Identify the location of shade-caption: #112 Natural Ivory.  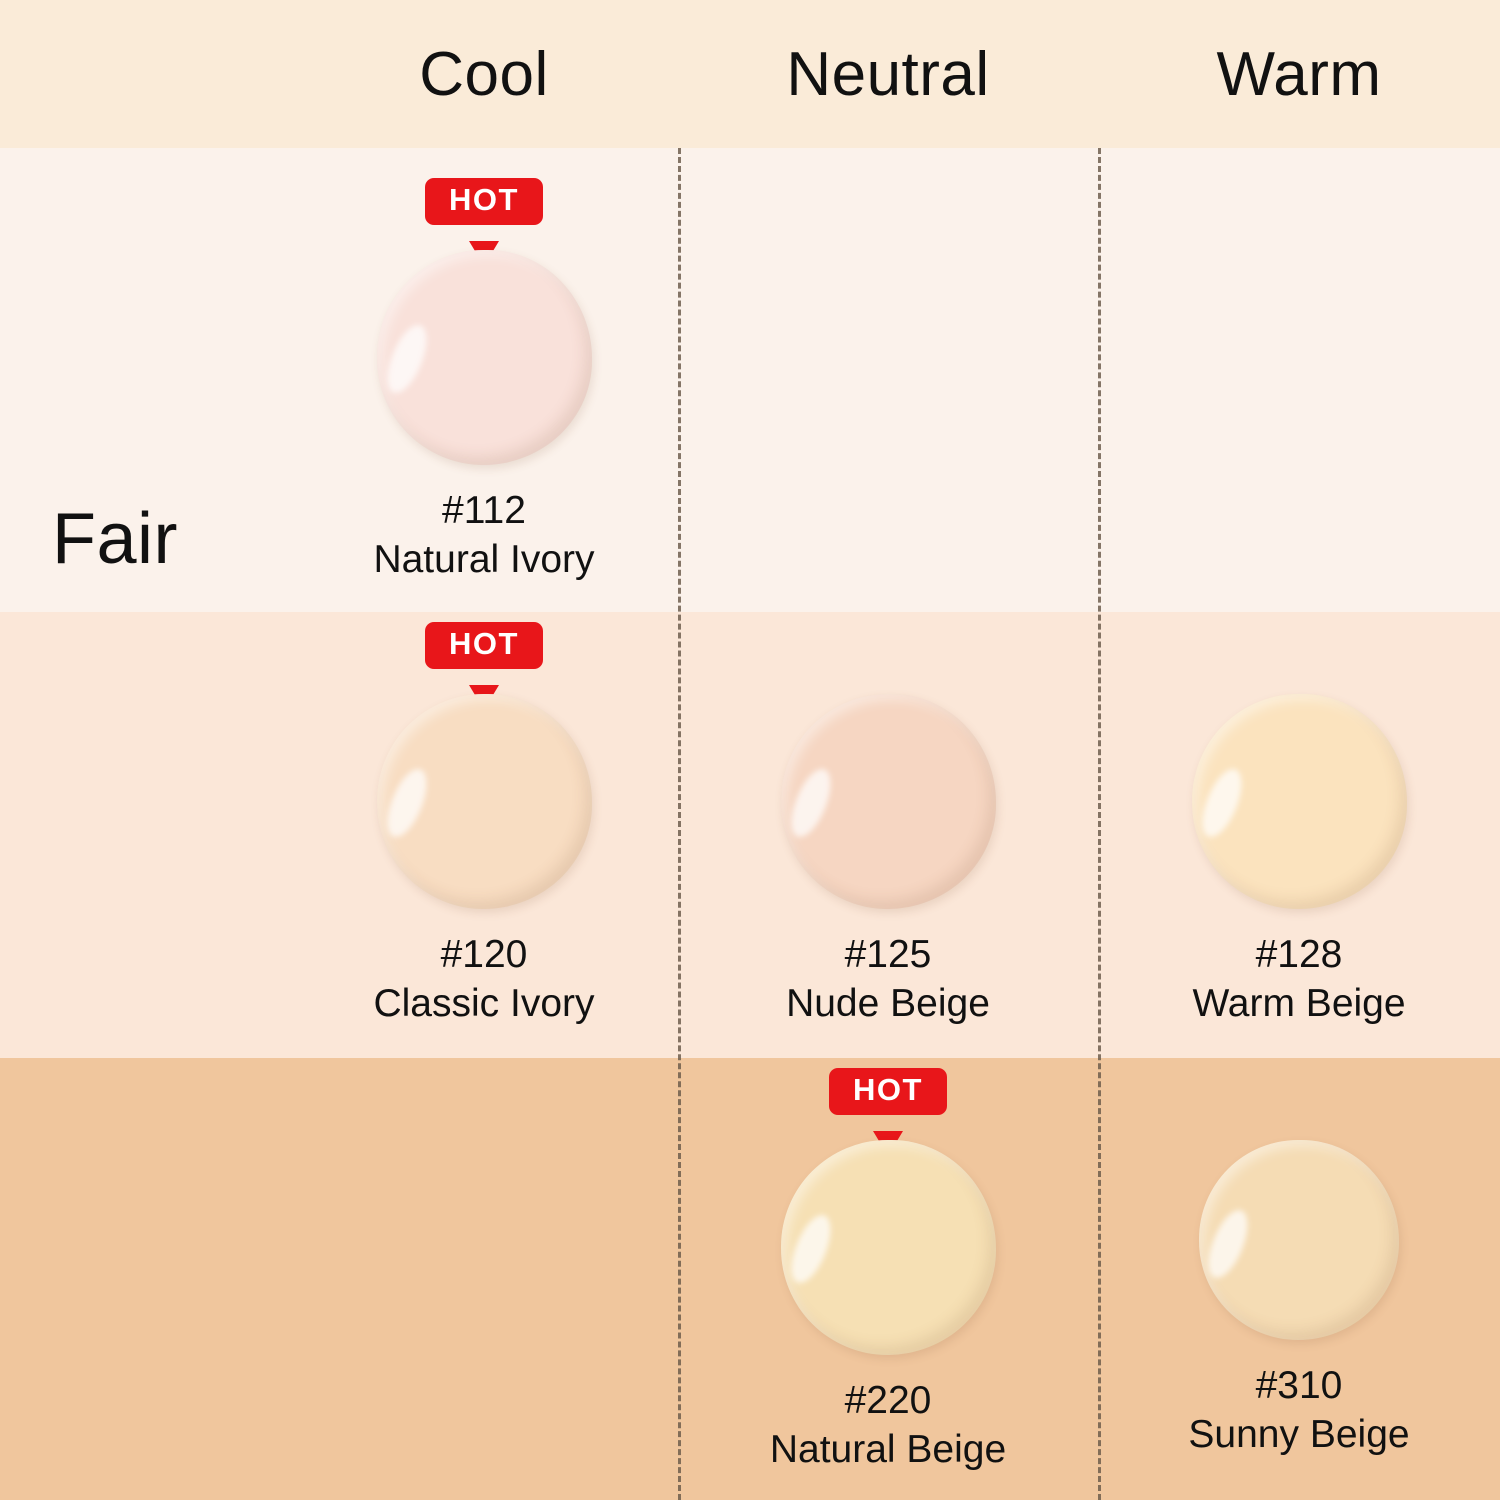
(483, 536).